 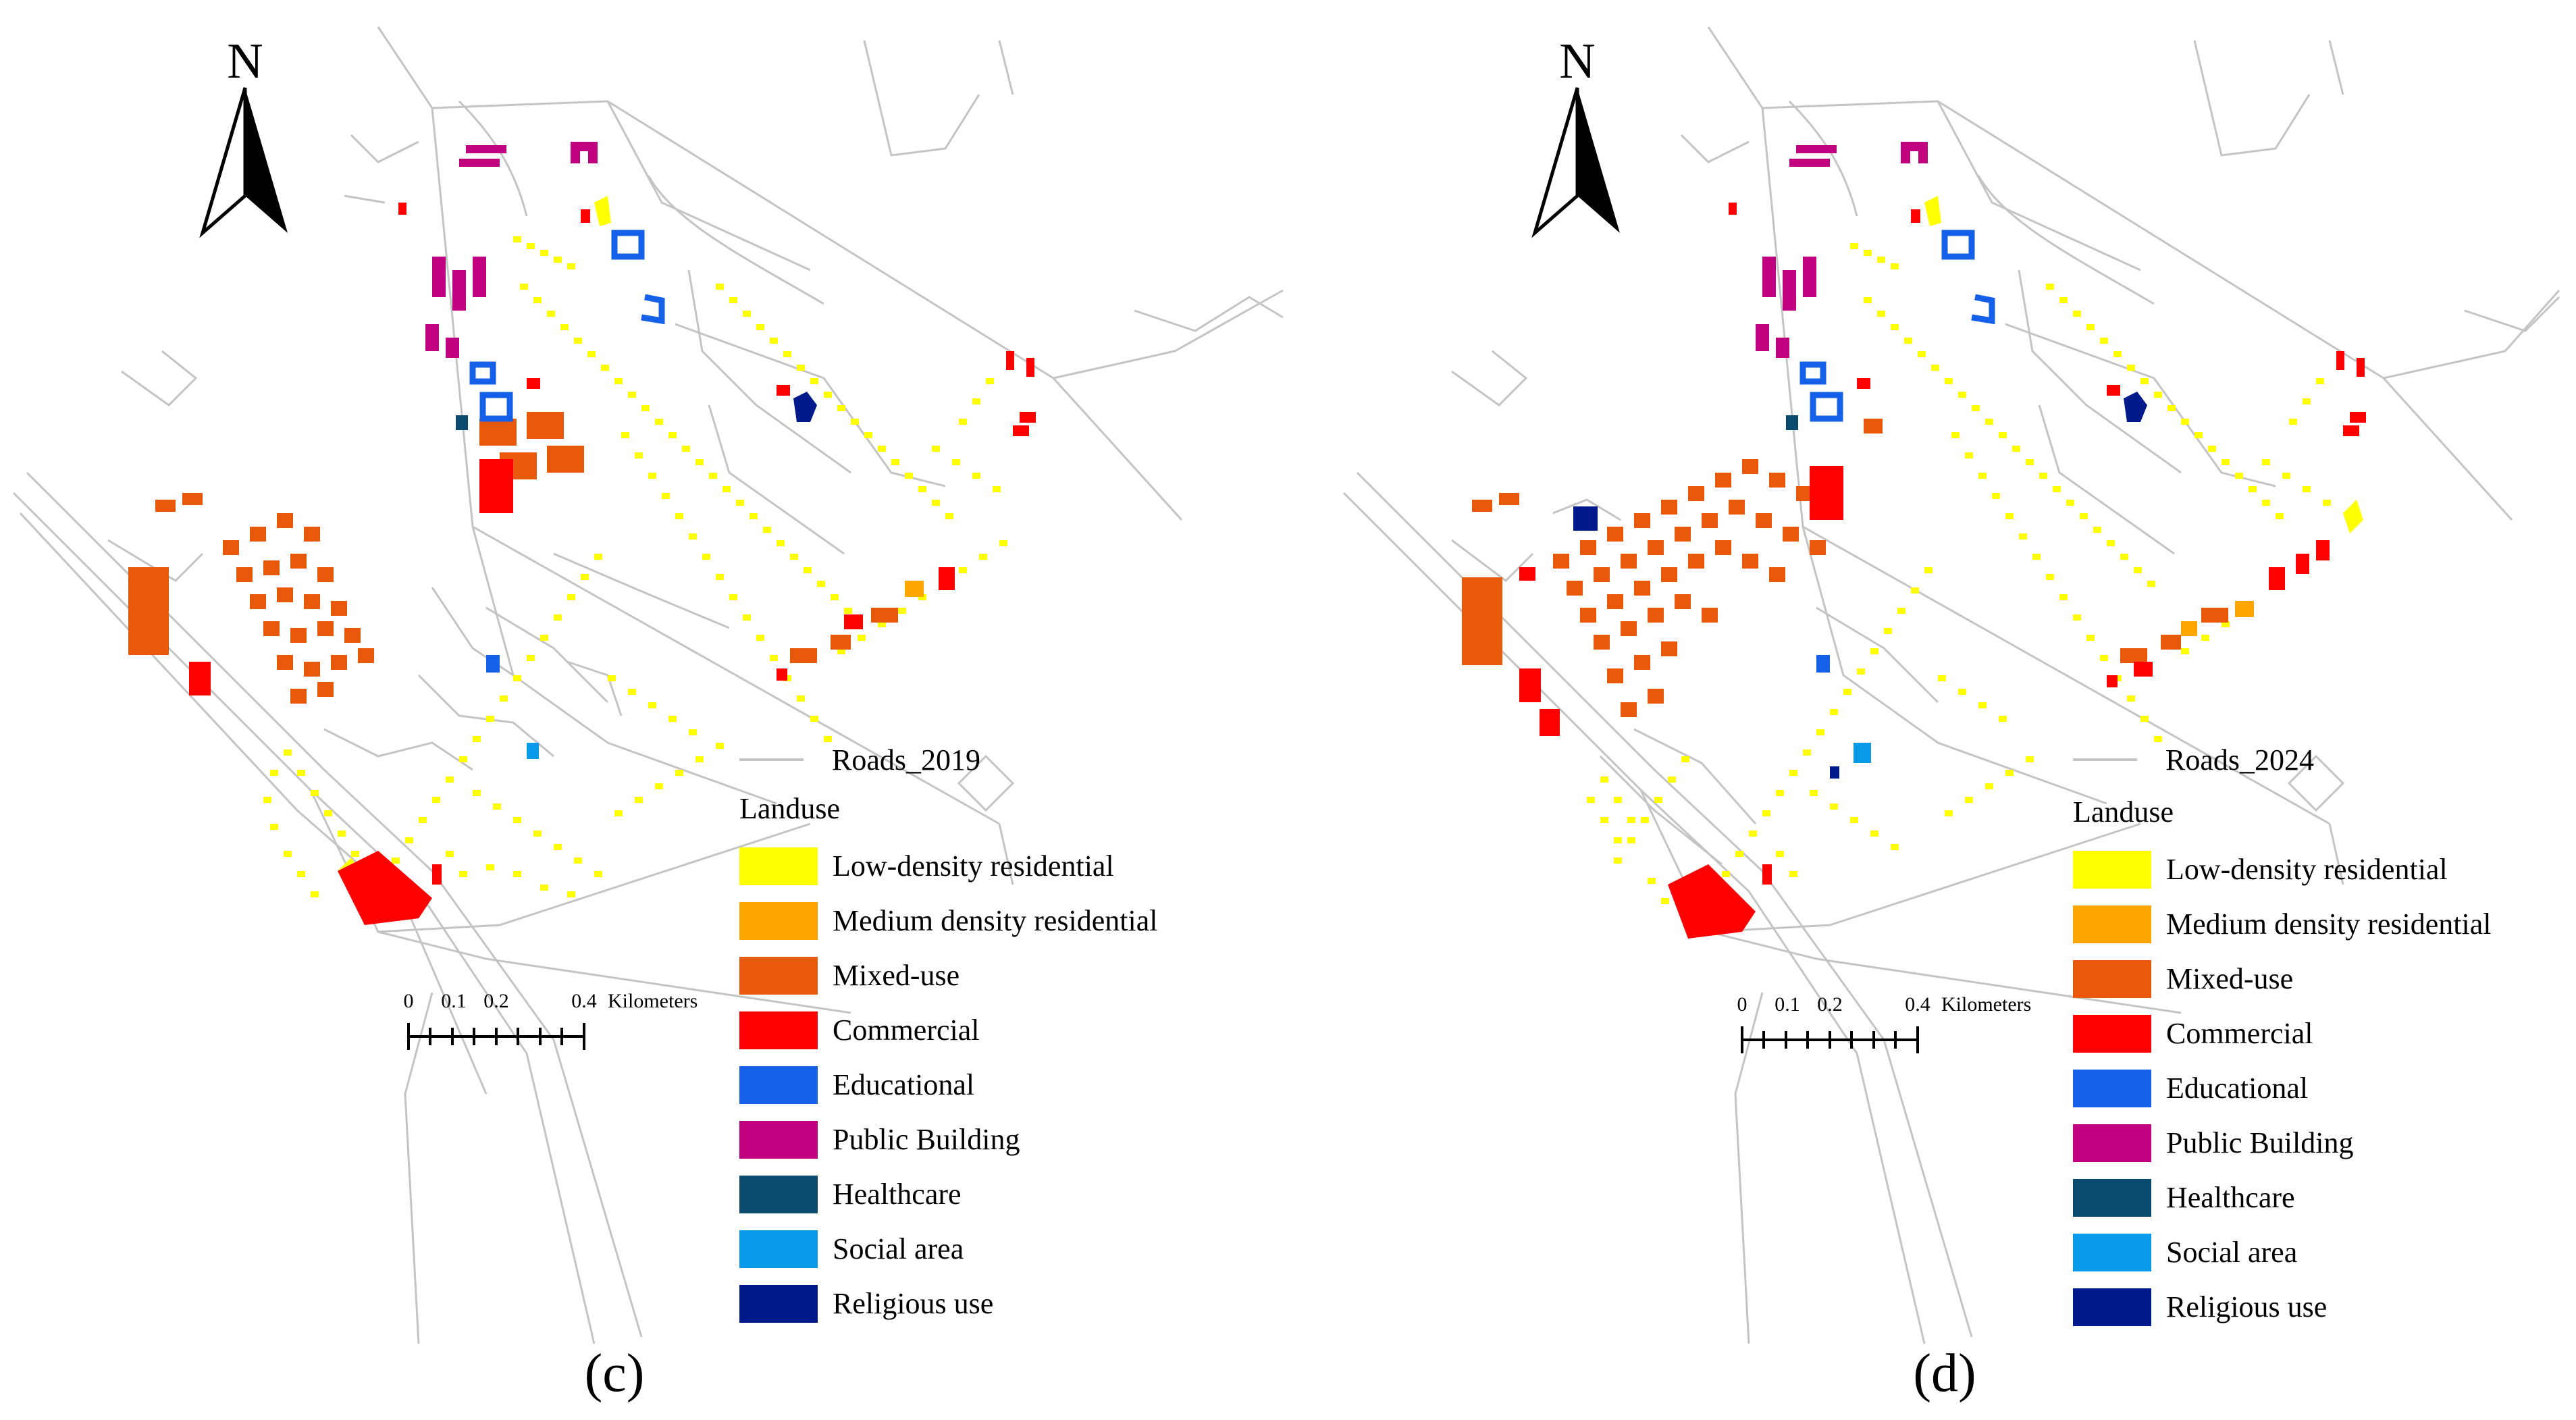 What do you see at coordinates (1830, 1004) in the screenshot?
I see `scale-tick-2-2024: 0.2` at bounding box center [1830, 1004].